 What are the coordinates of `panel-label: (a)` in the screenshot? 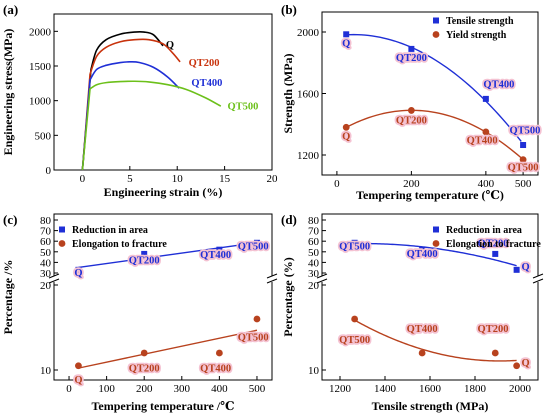 It's located at (10, 9).